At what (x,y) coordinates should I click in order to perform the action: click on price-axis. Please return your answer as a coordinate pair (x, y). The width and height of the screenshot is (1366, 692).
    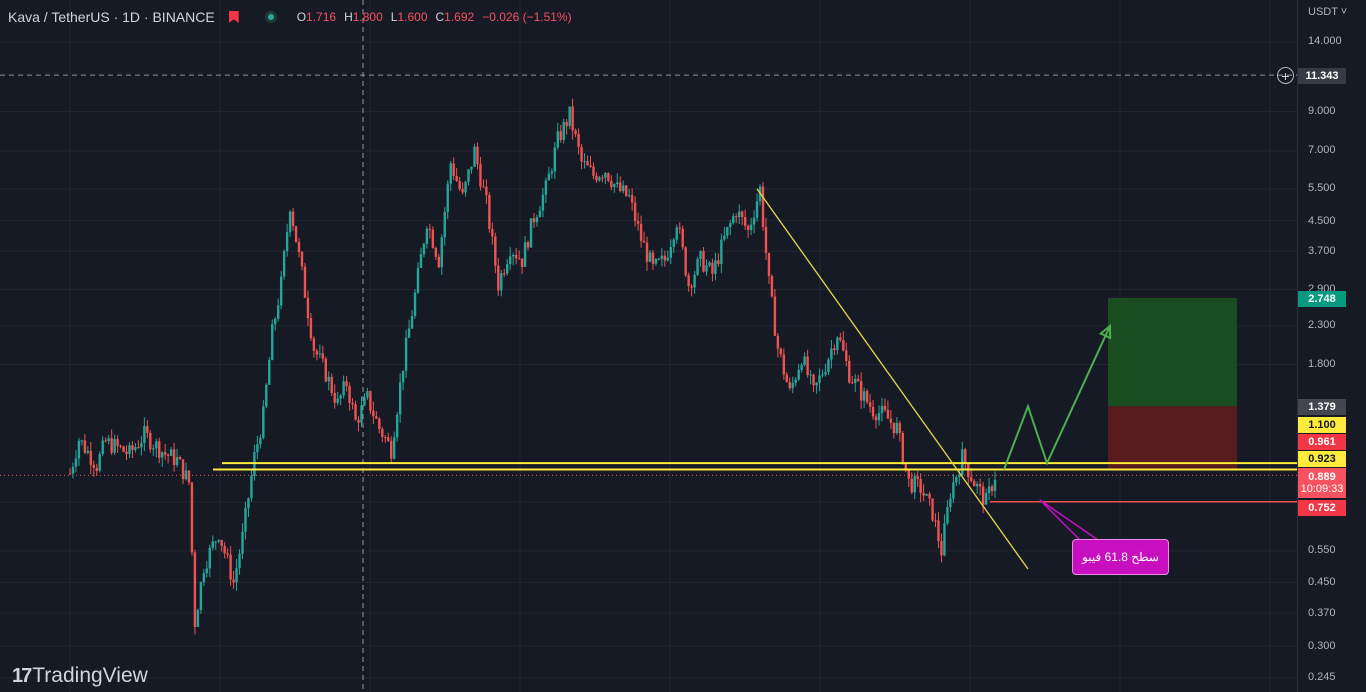
    Looking at the image, I should click on (1331, 346).